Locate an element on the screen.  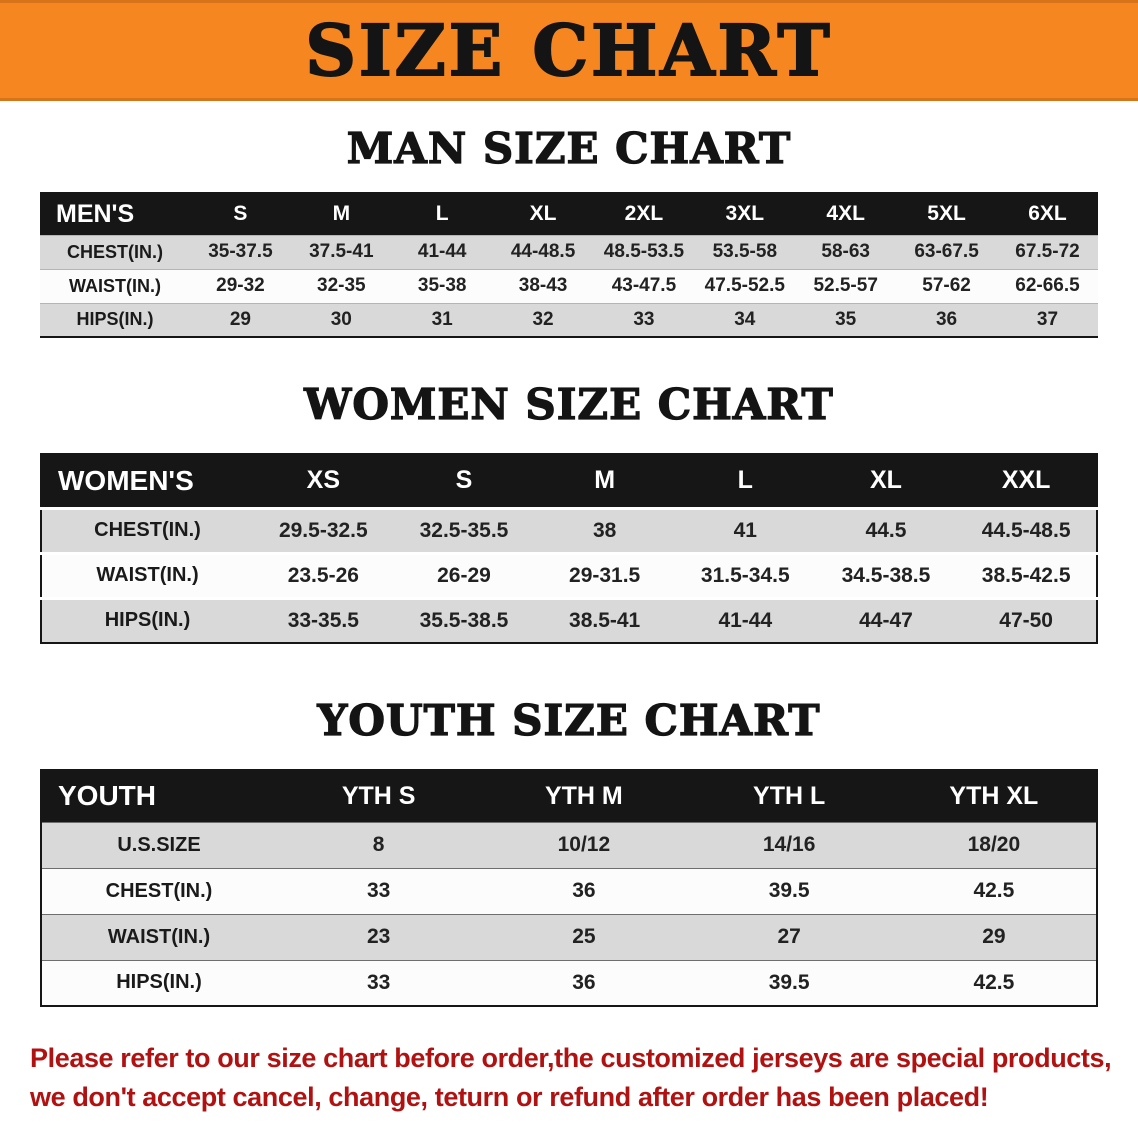
size-column-header: YTH S is located at coordinates (379, 796).